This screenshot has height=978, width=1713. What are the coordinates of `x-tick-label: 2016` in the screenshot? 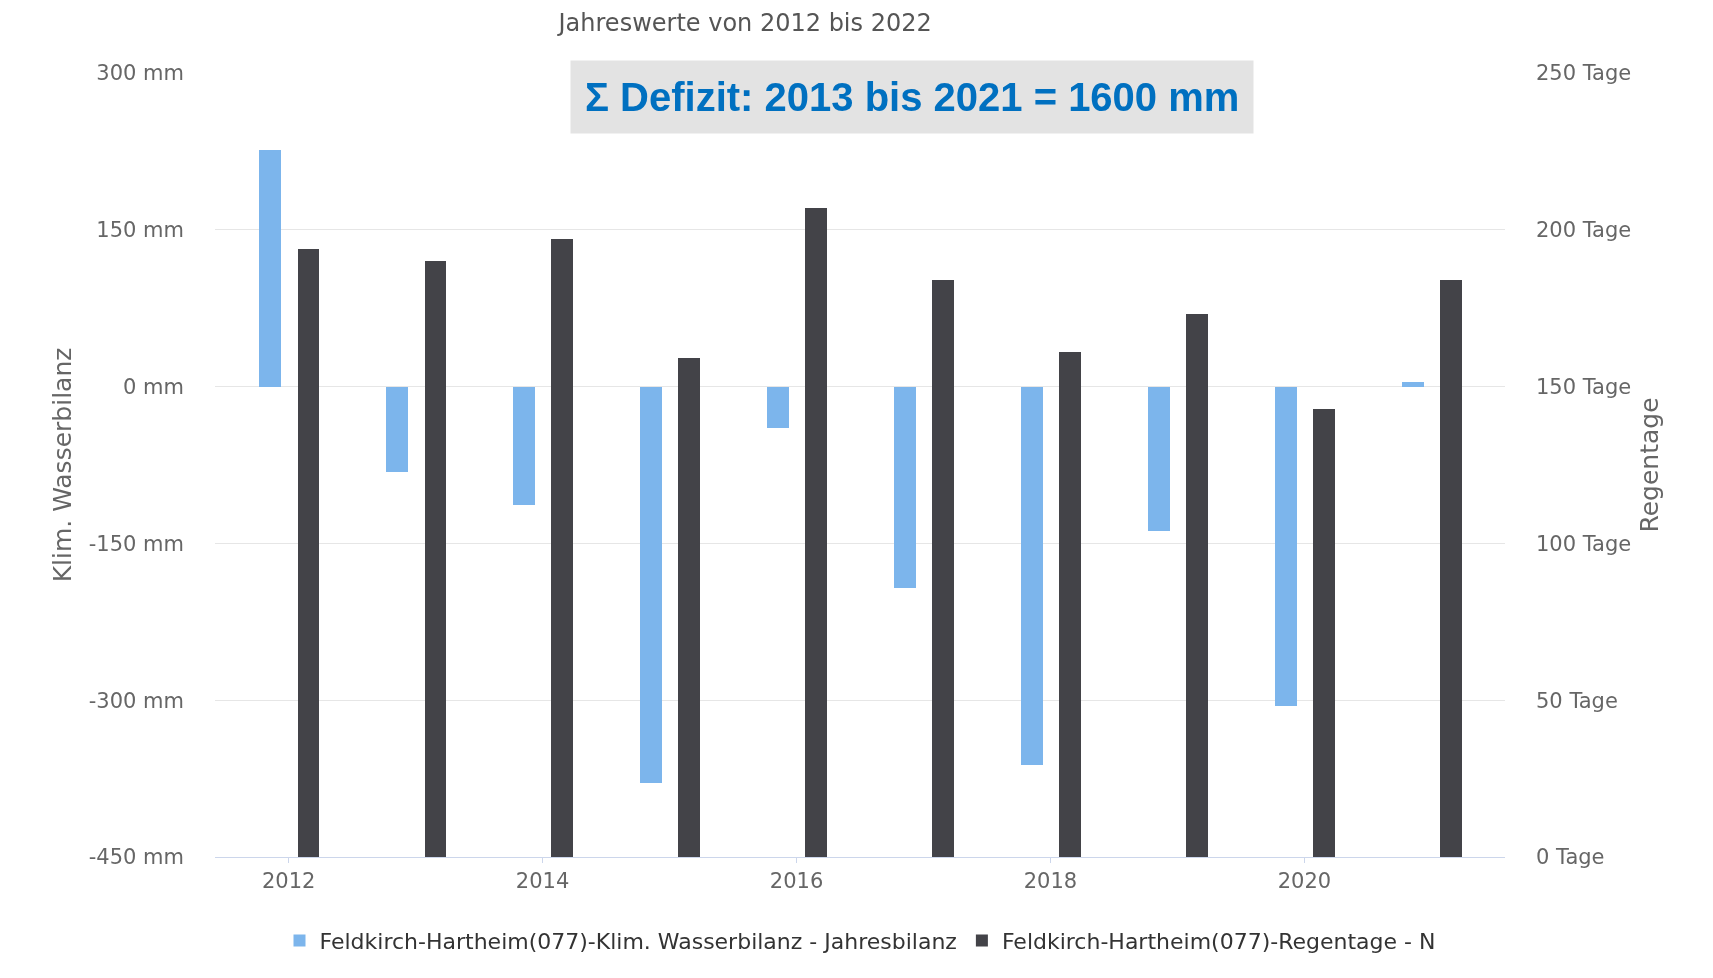 It's located at (796, 881).